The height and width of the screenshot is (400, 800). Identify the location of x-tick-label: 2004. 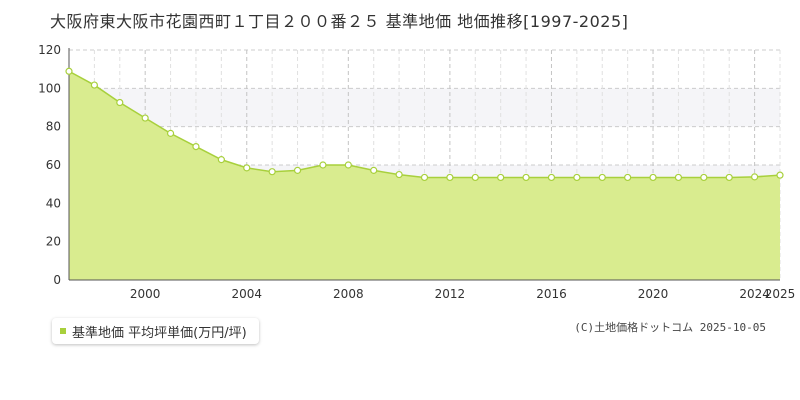
(246, 293).